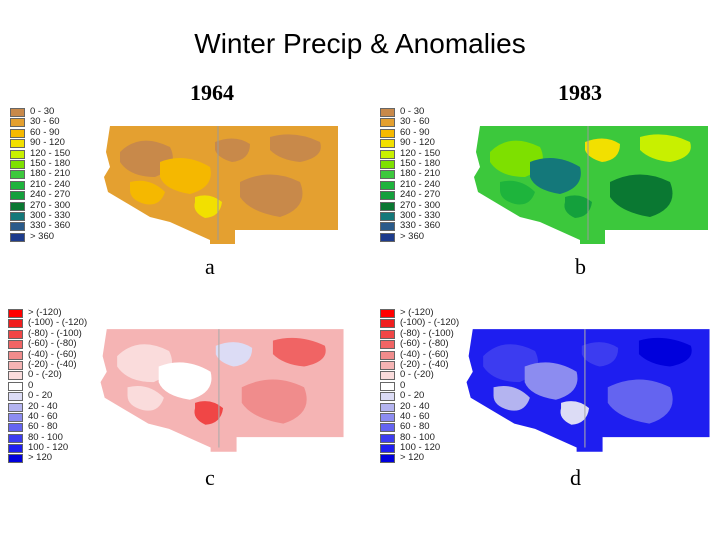  I want to click on panel-label-d: d, so click(575, 477).